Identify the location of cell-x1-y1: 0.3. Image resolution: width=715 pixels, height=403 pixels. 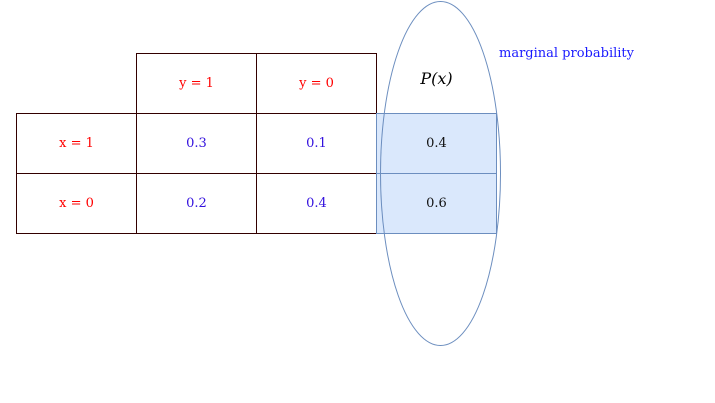
(196, 143).